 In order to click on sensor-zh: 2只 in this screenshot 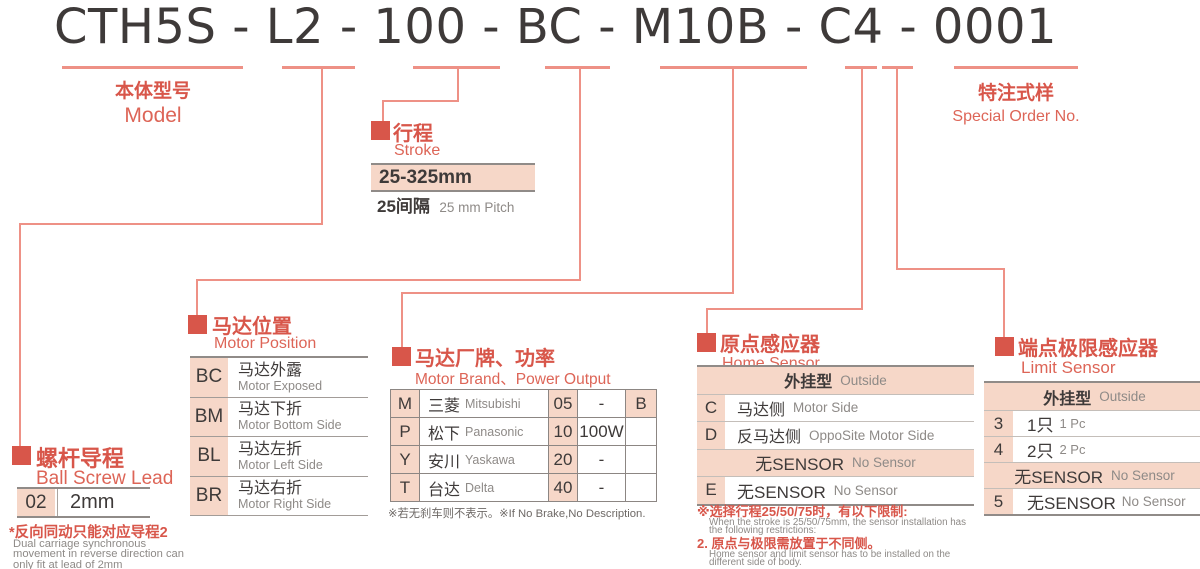, I will do `click(1040, 451)`.